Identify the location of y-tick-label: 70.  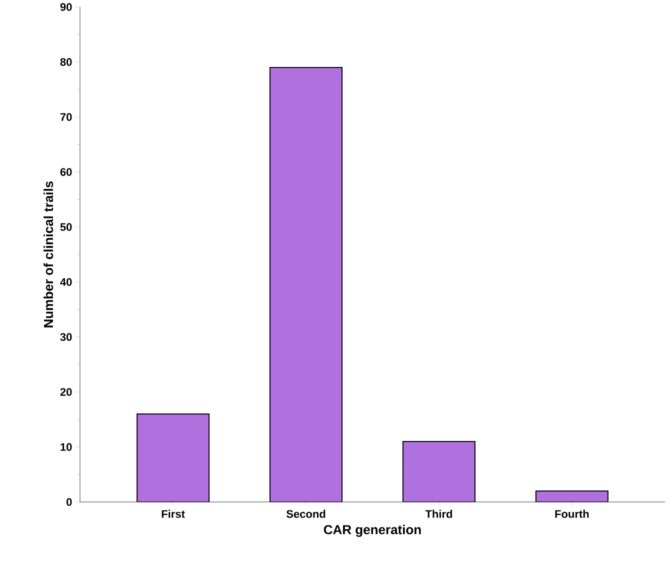
(66, 117).